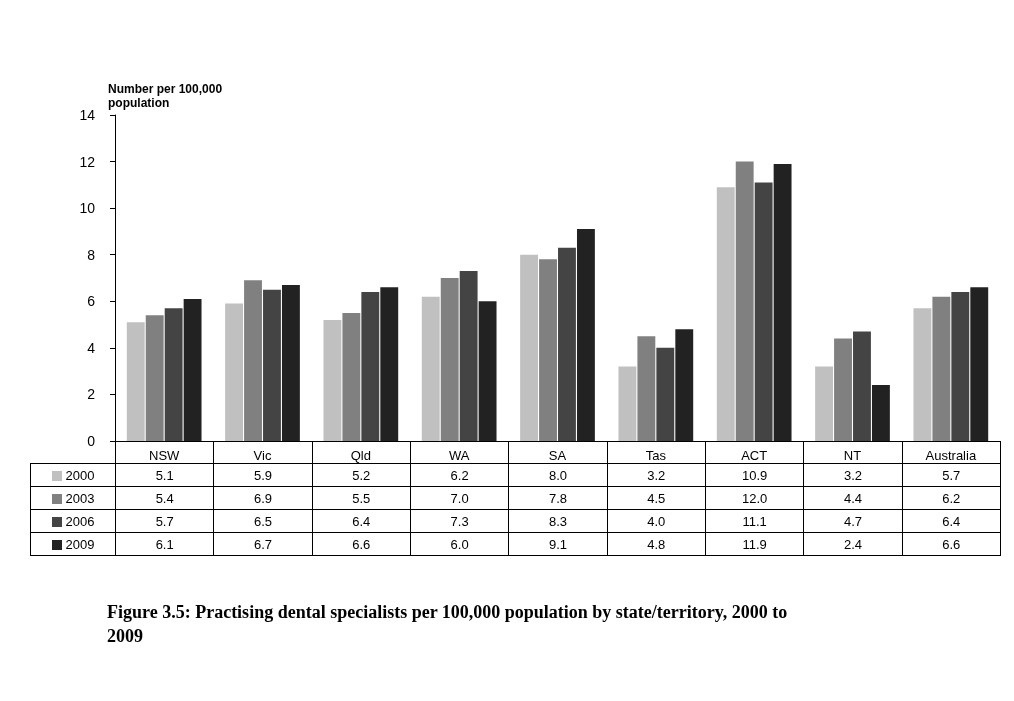 This screenshot has height=701, width=1014. I want to click on data-label: 8.0, so click(558, 475).